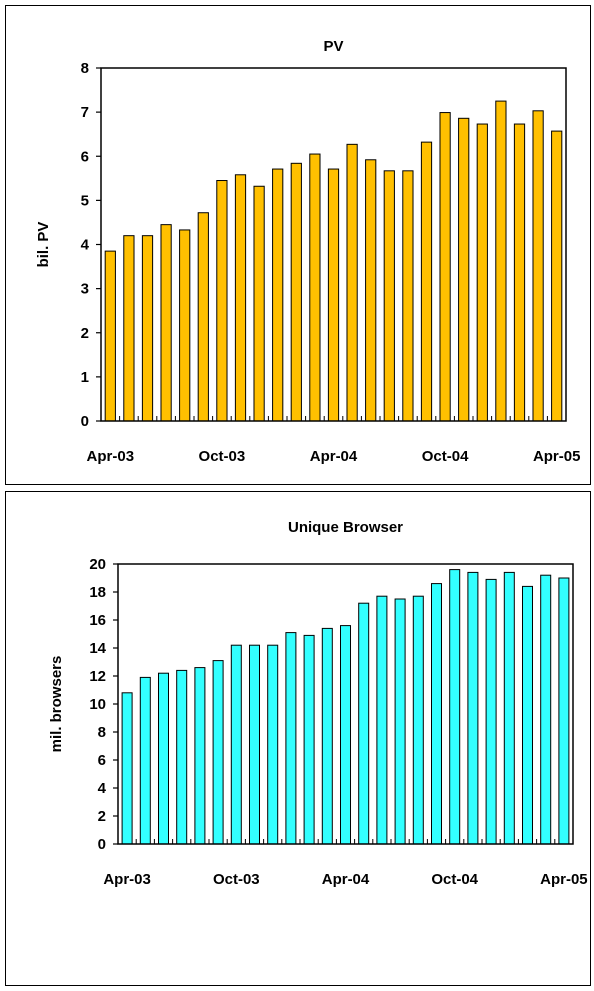  What do you see at coordinates (97, 564) in the screenshot?
I see `y-tick-label: 20` at bounding box center [97, 564].